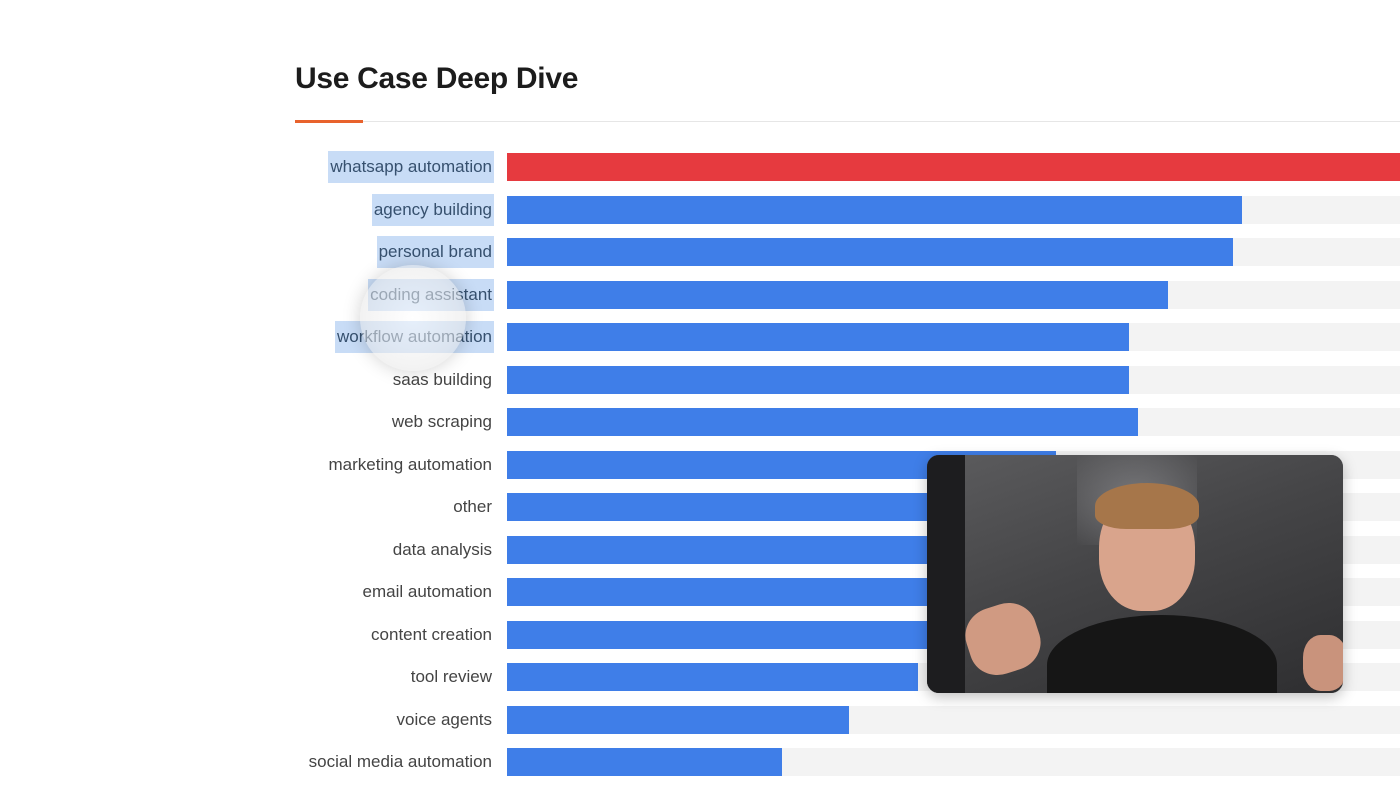 The image size is (1400, 788). I want to click on chart-row: social media automation, so click(700, 762).